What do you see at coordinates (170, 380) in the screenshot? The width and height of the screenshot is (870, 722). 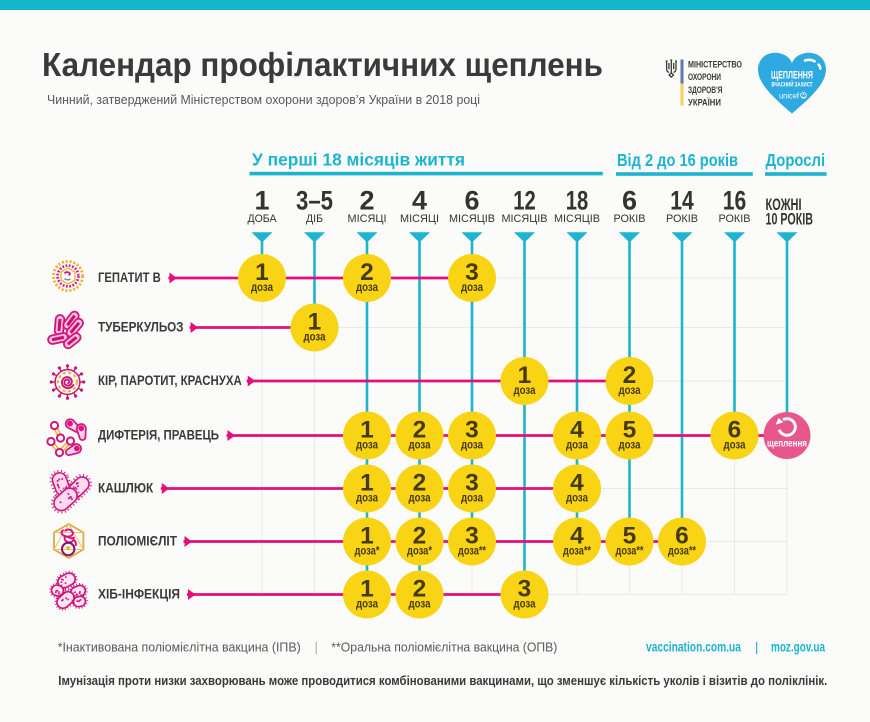 I see `svg-text: КІР, ПАРОТИТ, КРАСНУХА` at bounding box center [170, 380].